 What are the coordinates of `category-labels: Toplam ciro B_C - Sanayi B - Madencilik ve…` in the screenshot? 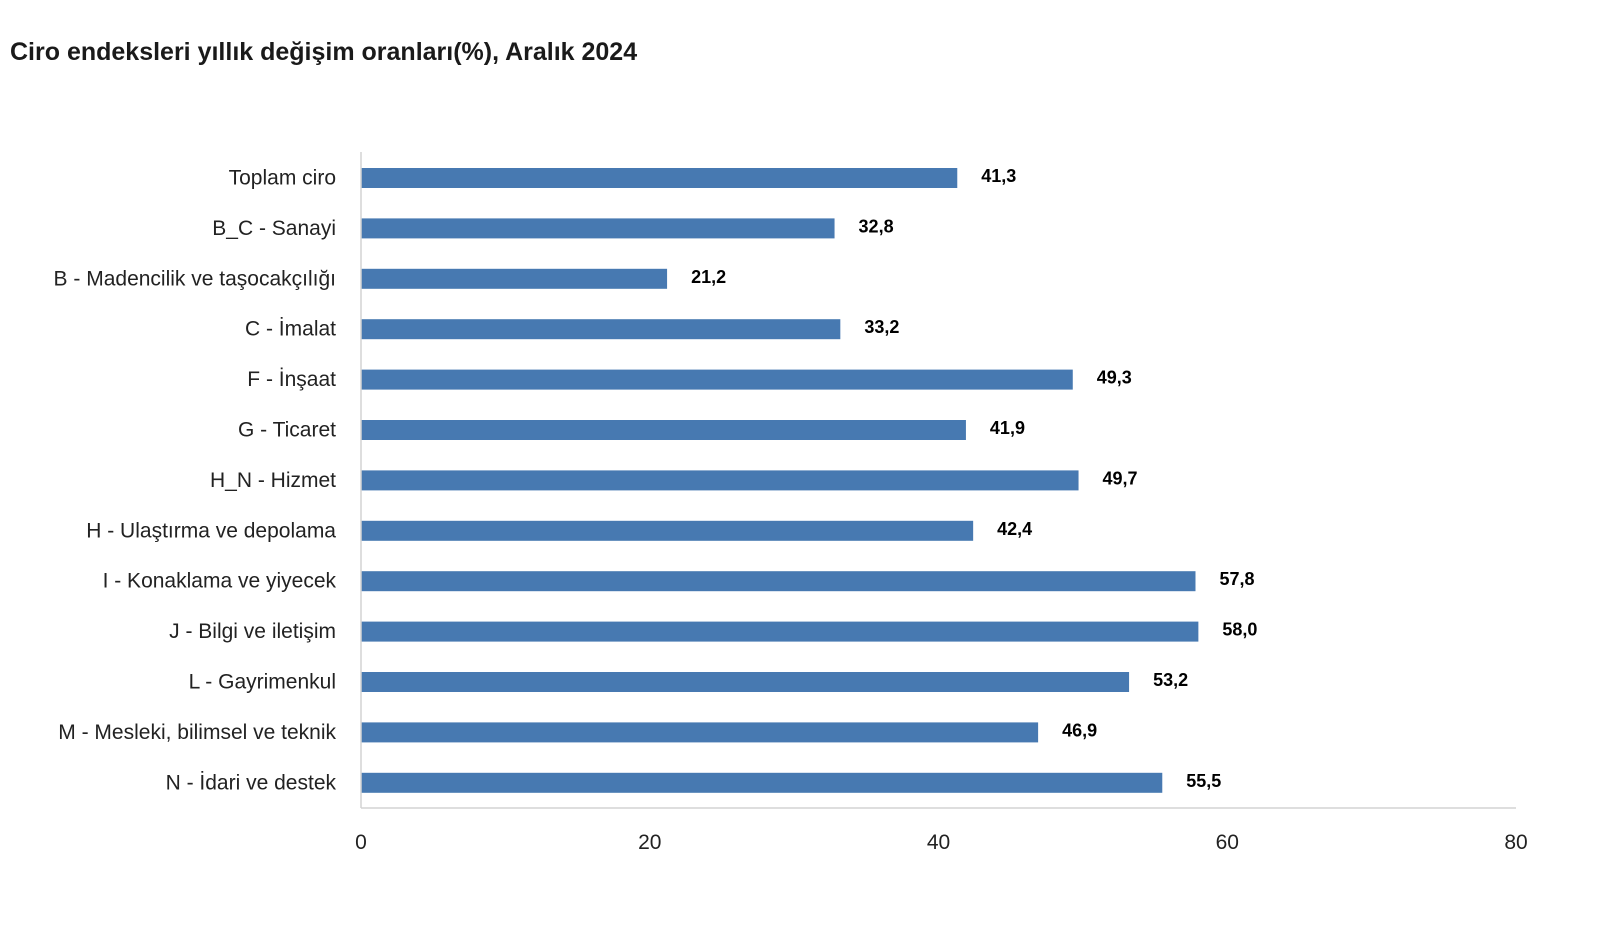 It's located at (195, 481).